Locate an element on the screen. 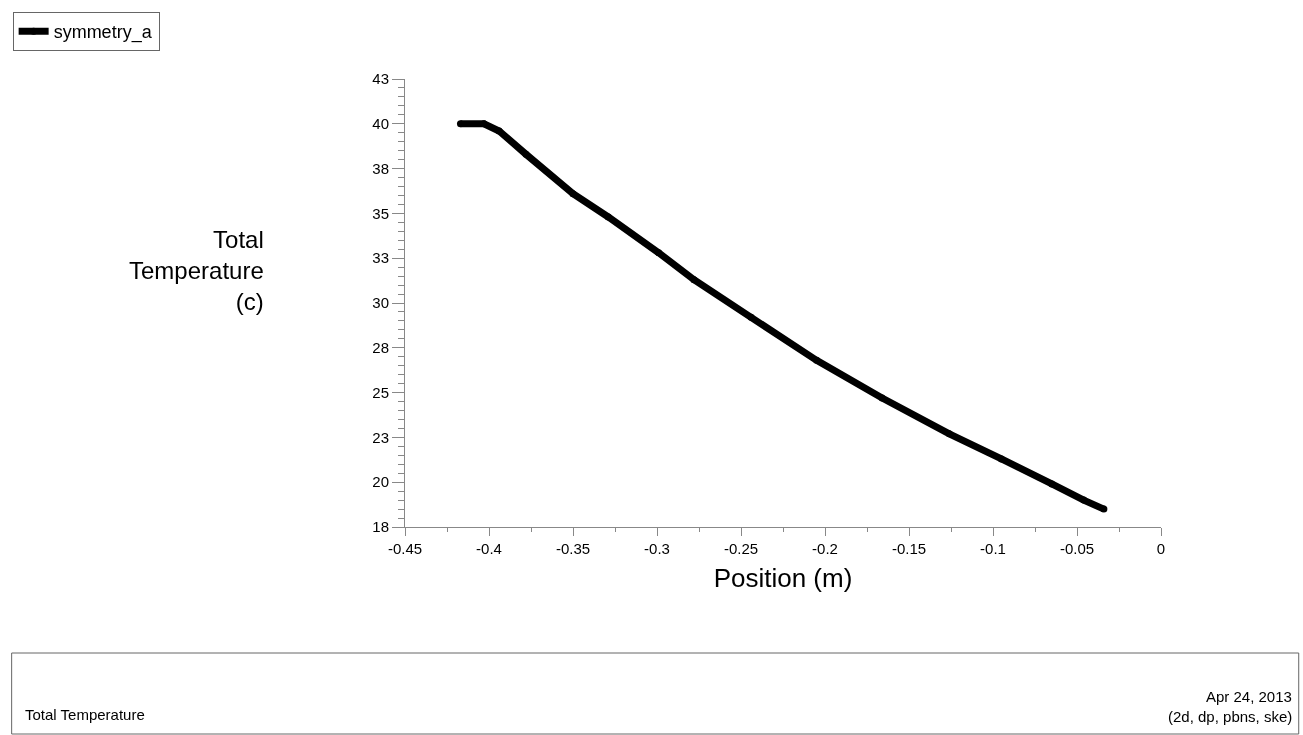 The image size is (1303, 735). x-tick-label: -0.4 is located at coordinates (489, 548).